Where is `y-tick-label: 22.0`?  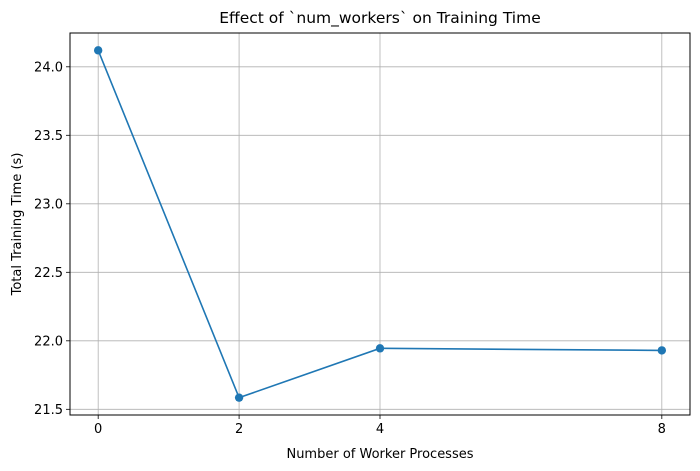
y-tick-label: 22.0 is located at coordinates (48, 341).